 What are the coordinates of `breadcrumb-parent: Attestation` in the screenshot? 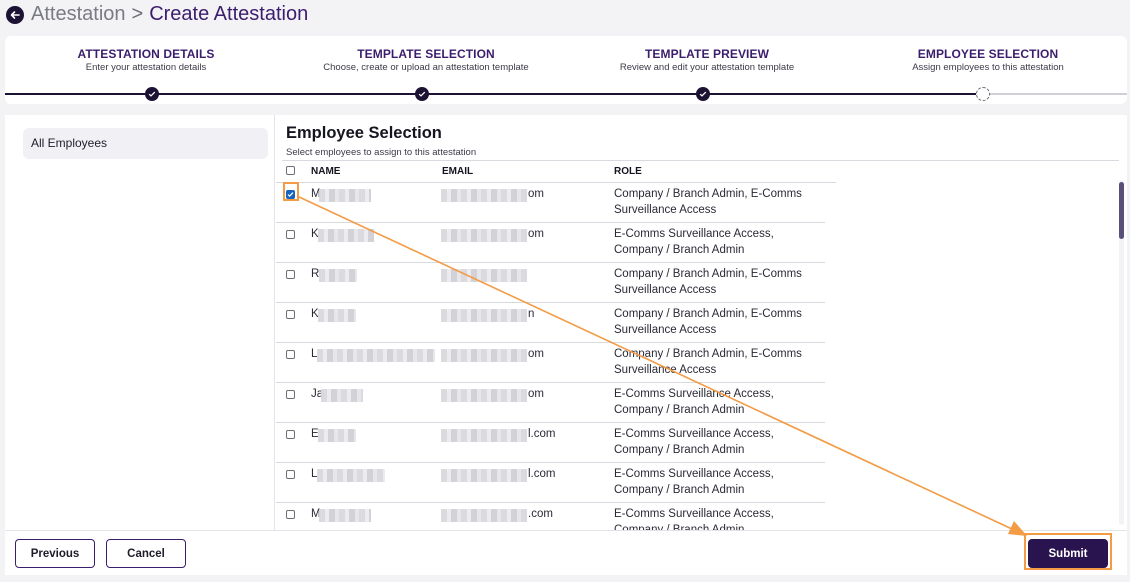 It's located at (78, 14).